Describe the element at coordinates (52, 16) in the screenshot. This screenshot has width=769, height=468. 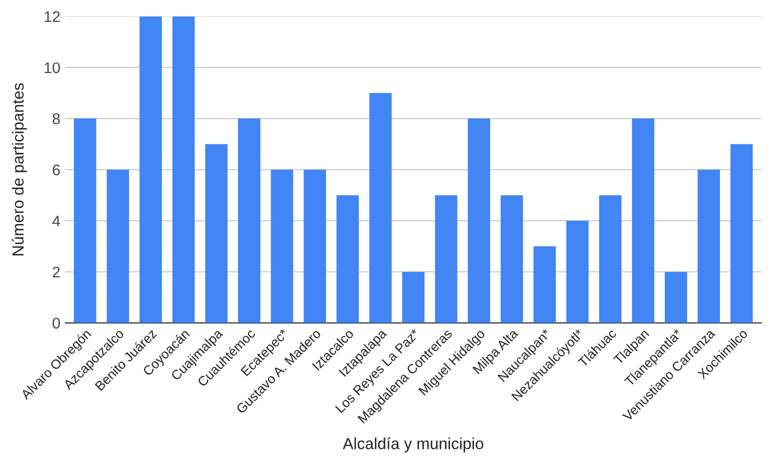
I see `y-tick-label: 12` at that location.